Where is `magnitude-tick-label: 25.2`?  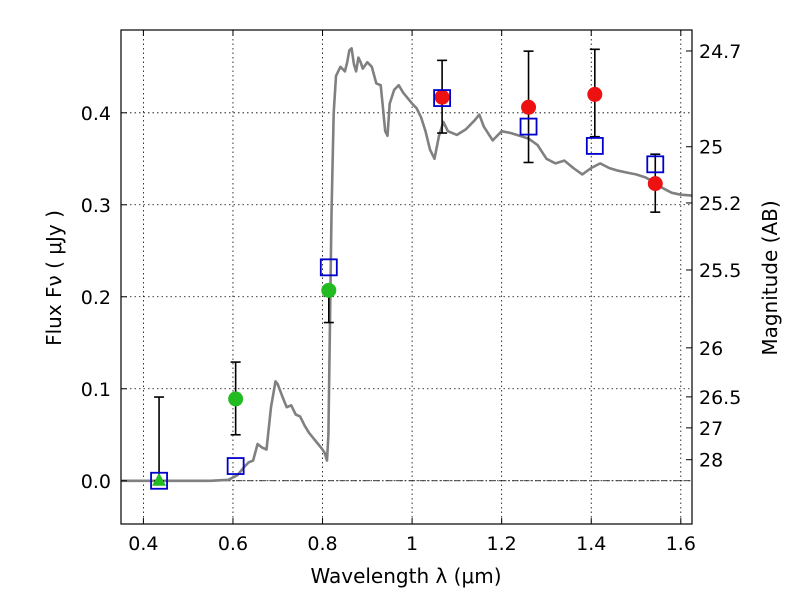 magnitude-tick-label: 25.2 is located at coordinates (720, 204).